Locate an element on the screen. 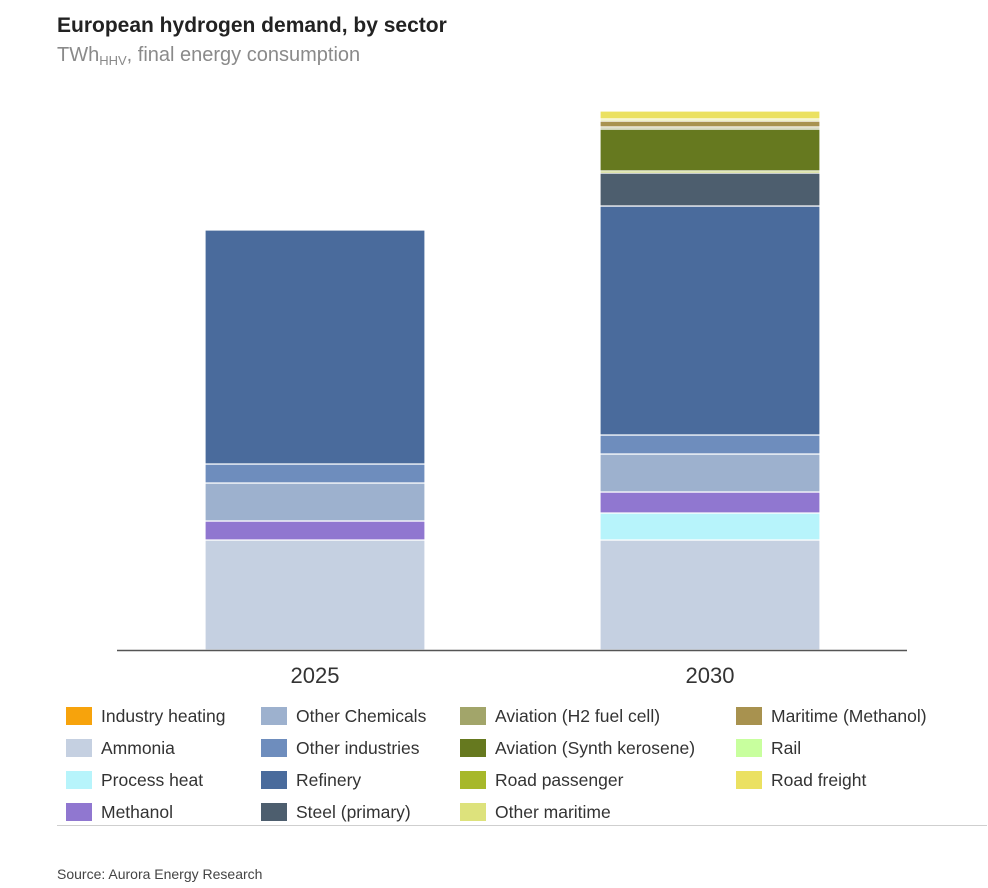  bar-segment-methanol-2030 is located at coordinates (710, 502).